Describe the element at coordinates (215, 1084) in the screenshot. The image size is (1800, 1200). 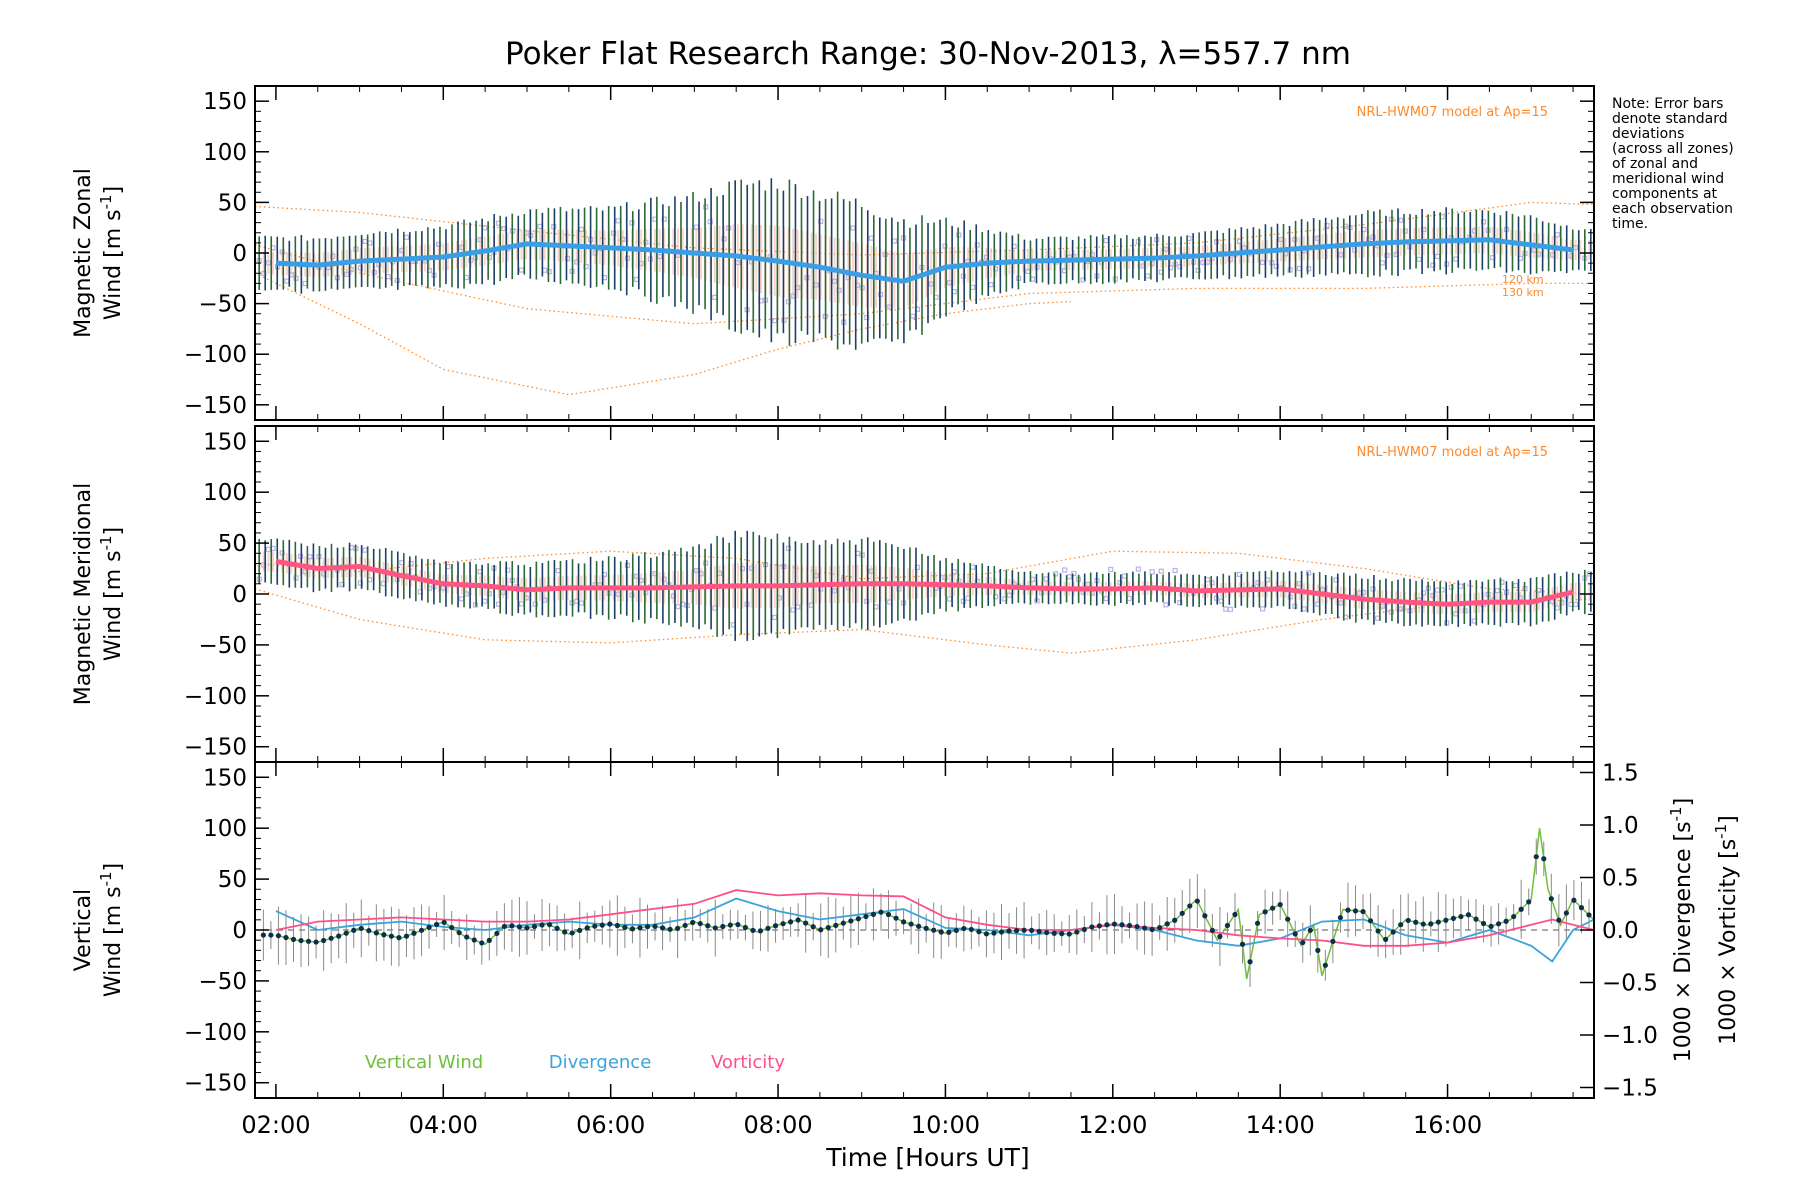
I see `y-tick-label: −150` at that location.